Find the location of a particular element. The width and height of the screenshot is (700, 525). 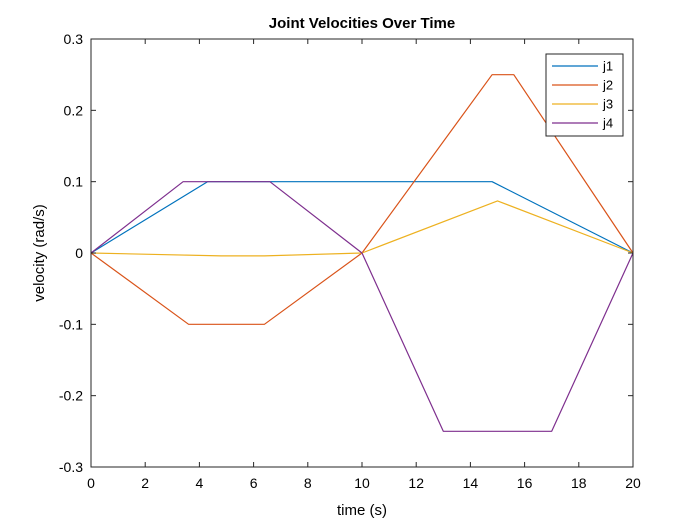

legend-label-j3: j3 is located at coordinates (607, 104).